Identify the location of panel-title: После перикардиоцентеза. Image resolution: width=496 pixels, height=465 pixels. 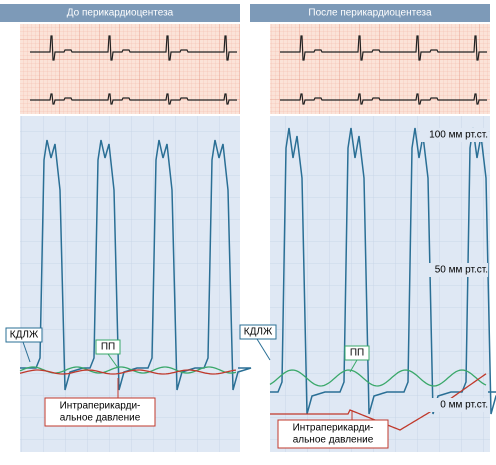
(370, 13).